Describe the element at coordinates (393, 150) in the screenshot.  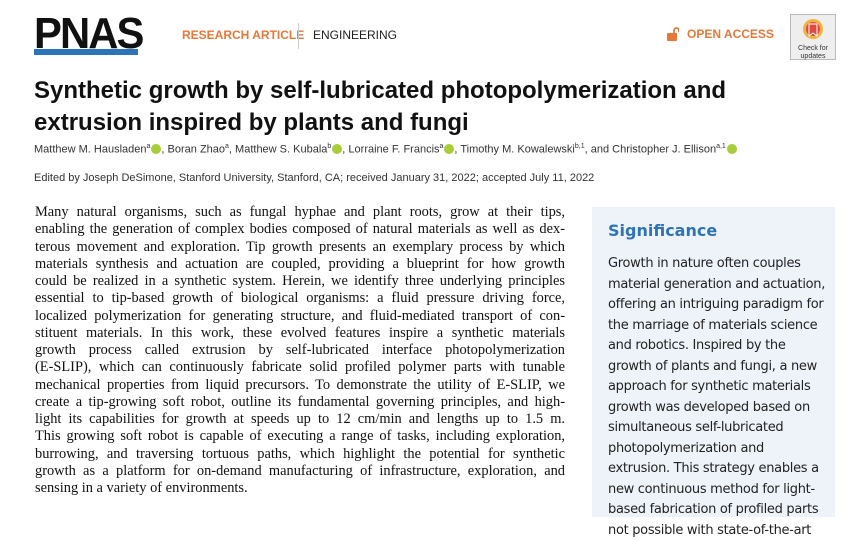
I see `author-name: Lorraine F. Francis` at that location.